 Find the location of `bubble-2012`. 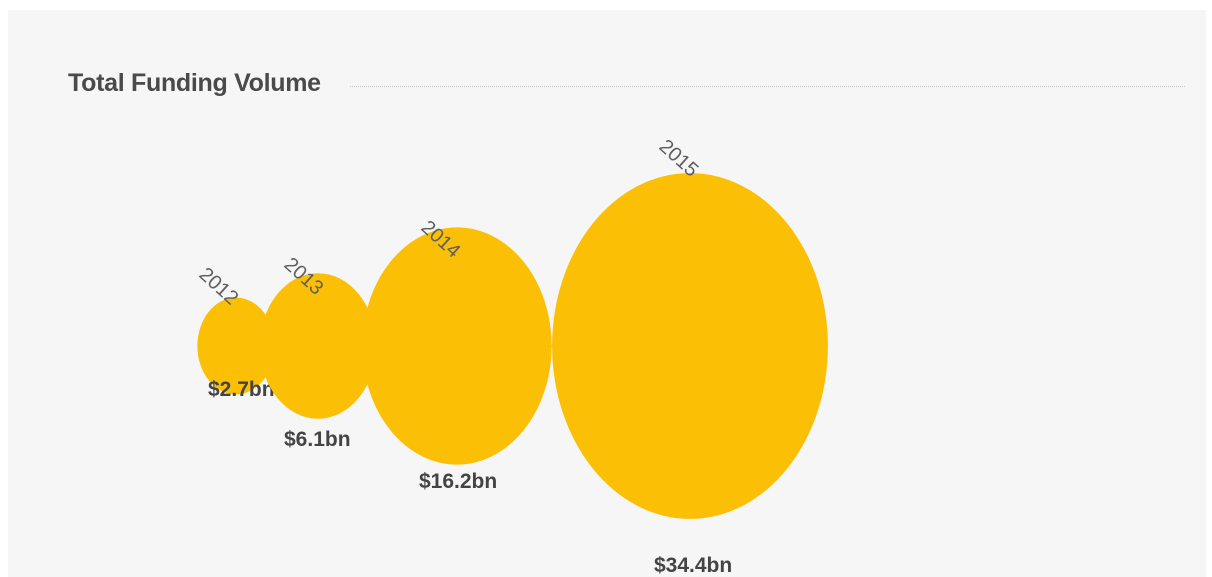

bubble-2012 is located at coordinates (236, 346).